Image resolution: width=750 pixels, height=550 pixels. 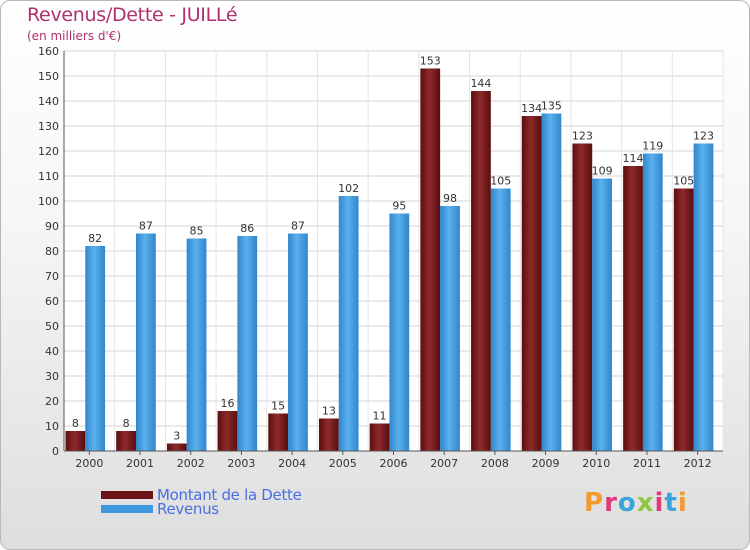 What do you see at coordinates (450, 198) in the screenshot?
I see `data-label-revenus: 98` at bounding box center [450, 198].